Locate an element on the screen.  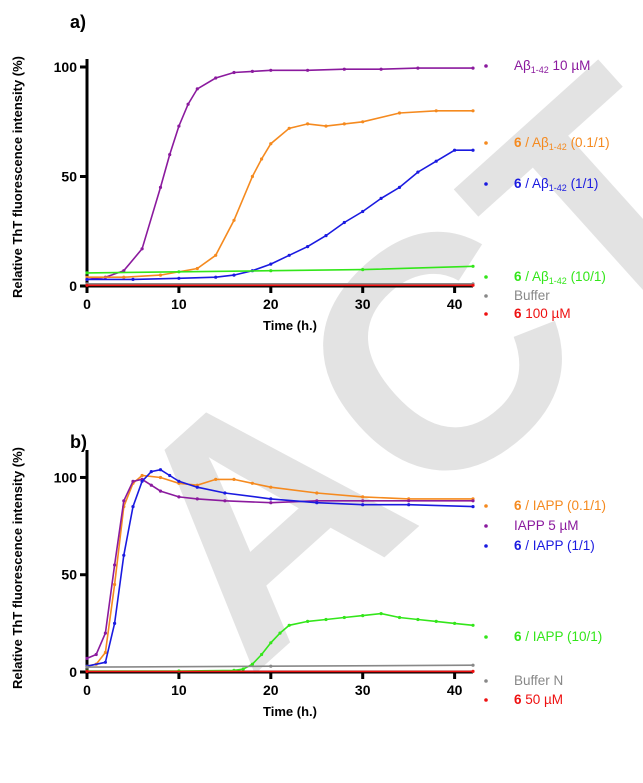
legend-text-part: / IAPP (1/1) is located at coordinates (558, 545).